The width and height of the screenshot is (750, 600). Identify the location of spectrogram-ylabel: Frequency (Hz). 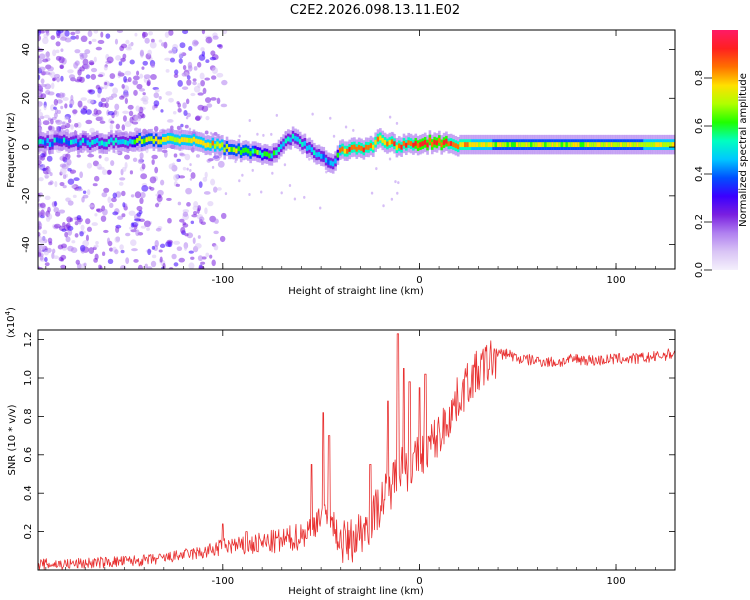
(11, 150).